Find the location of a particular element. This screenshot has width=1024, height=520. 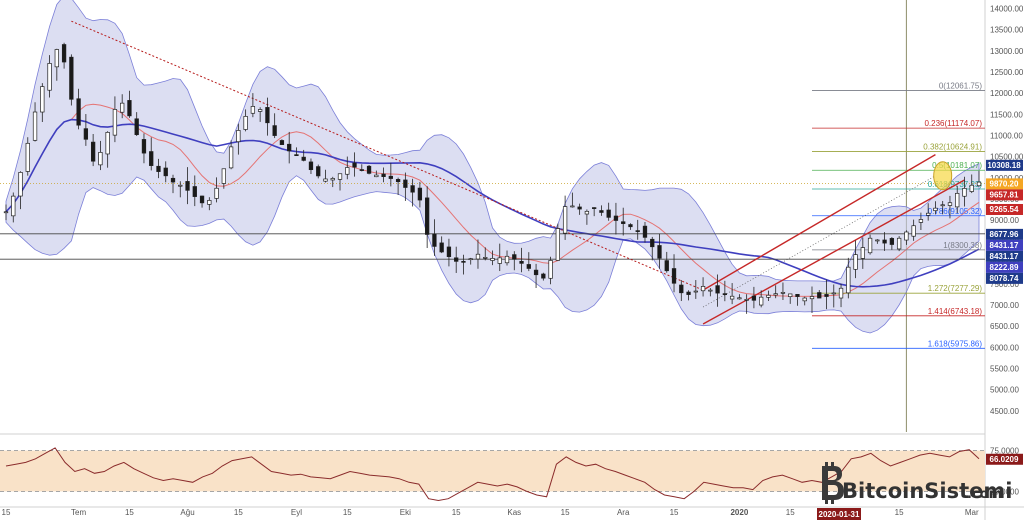

price-tick-label: 10500.00 is located at coordinates (1007, 157).